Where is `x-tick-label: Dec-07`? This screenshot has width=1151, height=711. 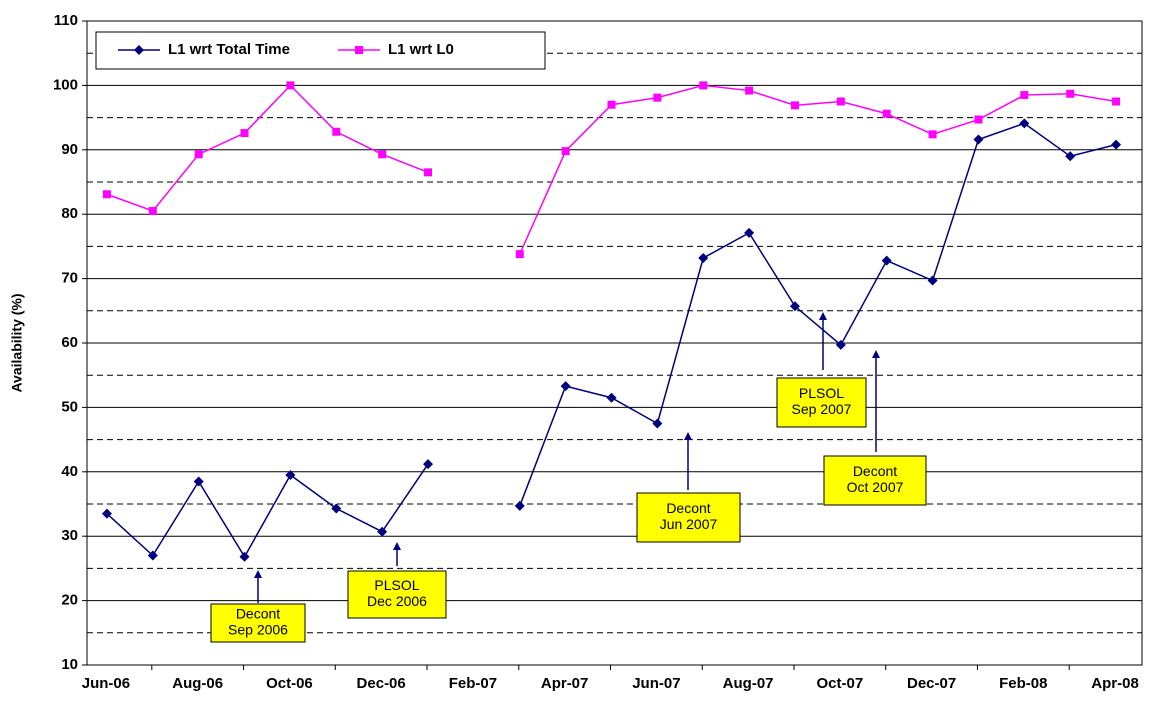 x-tick-label: Dec-07 is located at coordinates (931, 683).